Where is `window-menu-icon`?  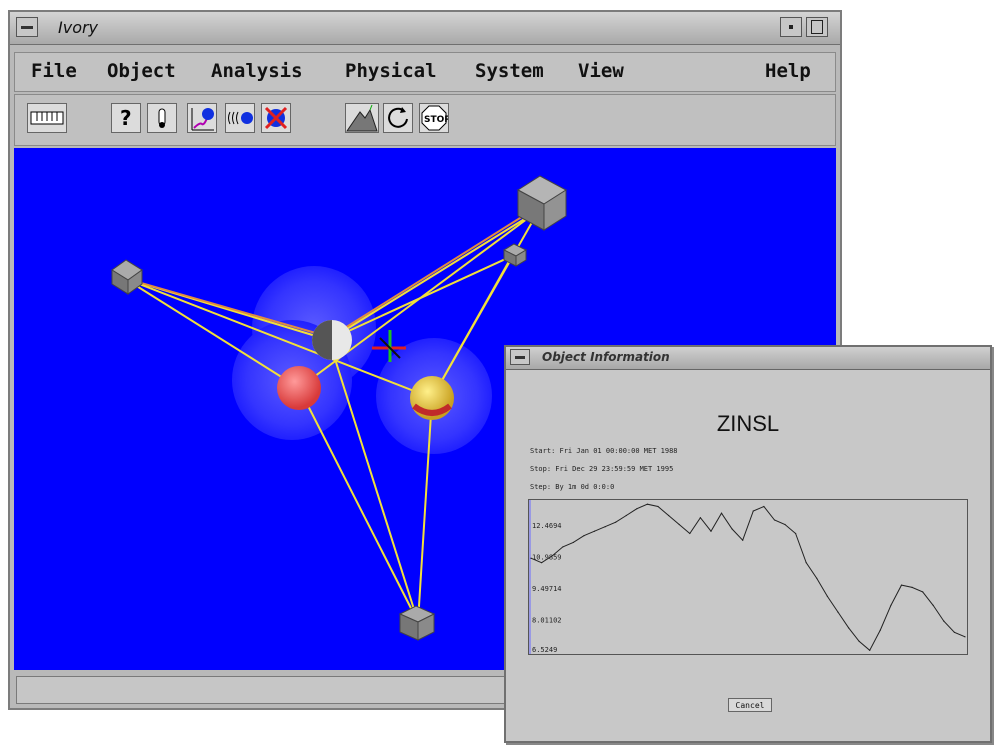 window-menu-icon is located at coordinates (27, 27).